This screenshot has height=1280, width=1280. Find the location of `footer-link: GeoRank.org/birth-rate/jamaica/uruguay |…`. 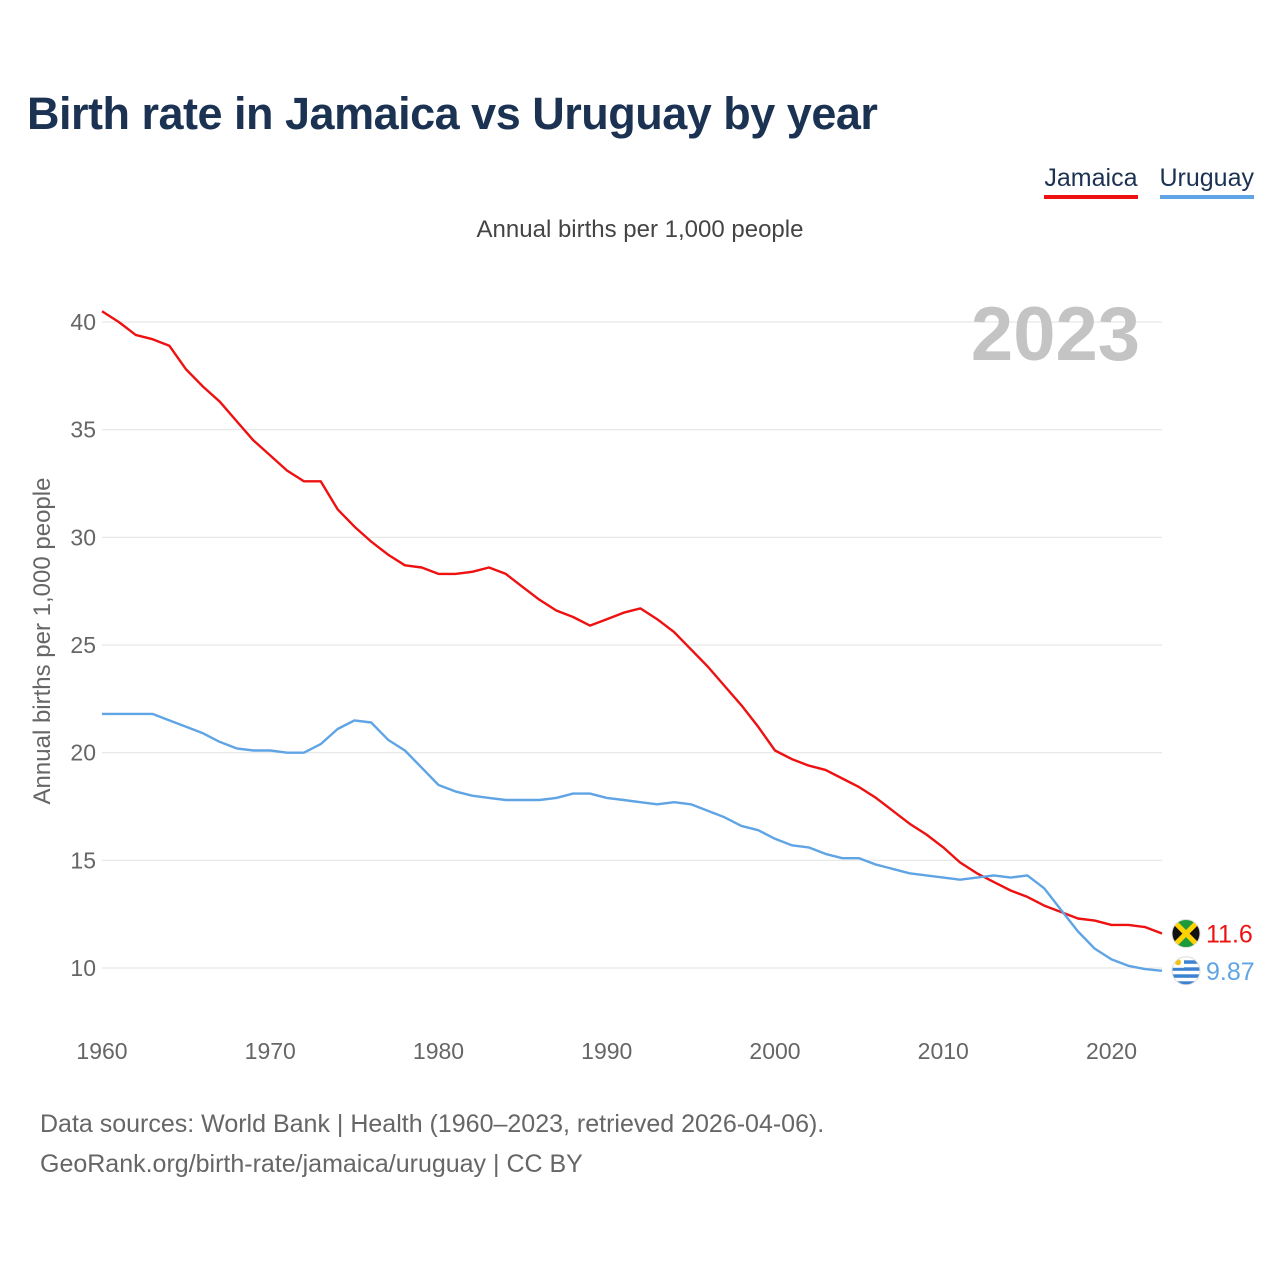

footer-link: GeoRank.org/birth-rate/jamaica/uruguay |… is located at coordinates (311, 1164).